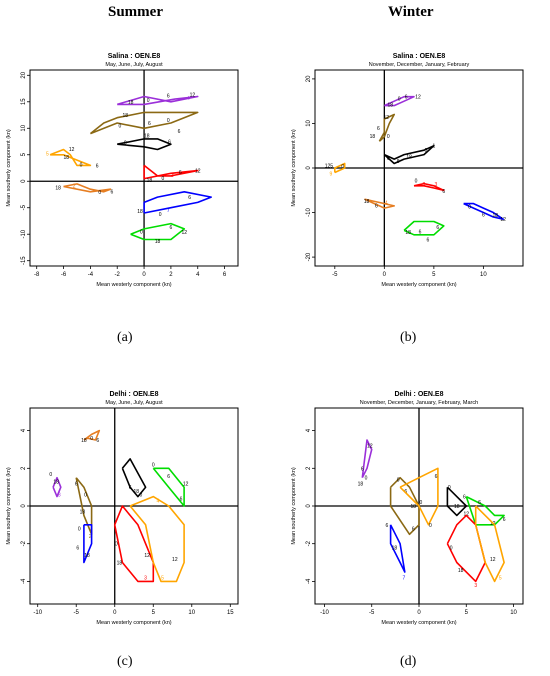  I want to click on hour-label: 3, so click(145, 579).